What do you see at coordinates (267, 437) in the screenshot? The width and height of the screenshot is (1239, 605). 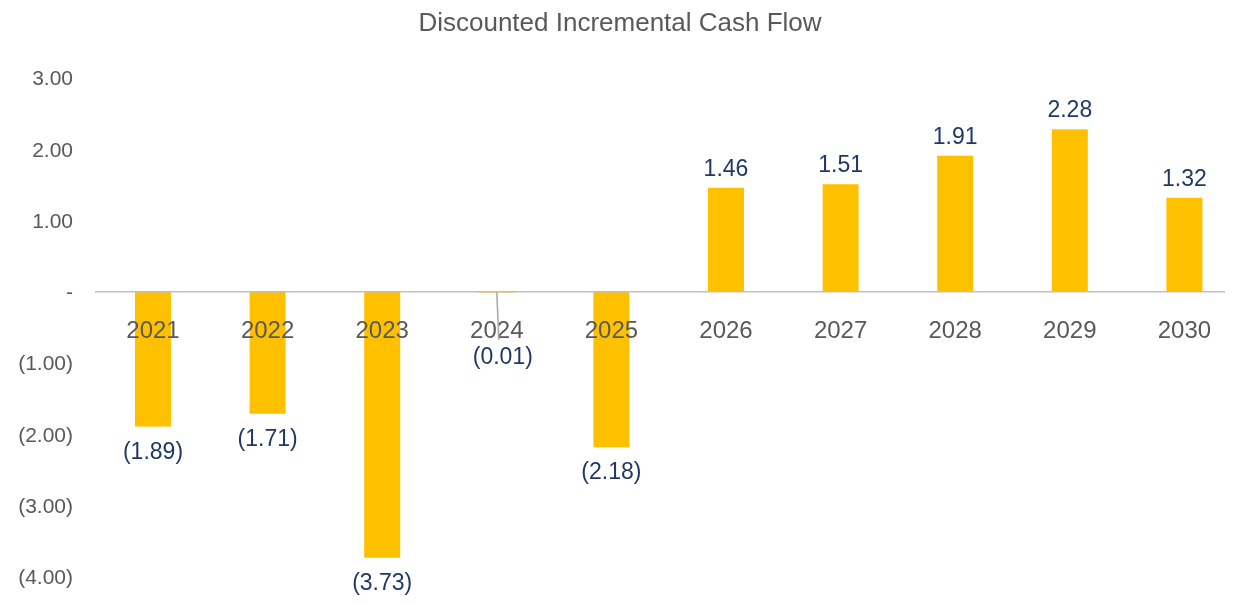 I see `data-label: (1.71)` at bounding box center [267, 437].